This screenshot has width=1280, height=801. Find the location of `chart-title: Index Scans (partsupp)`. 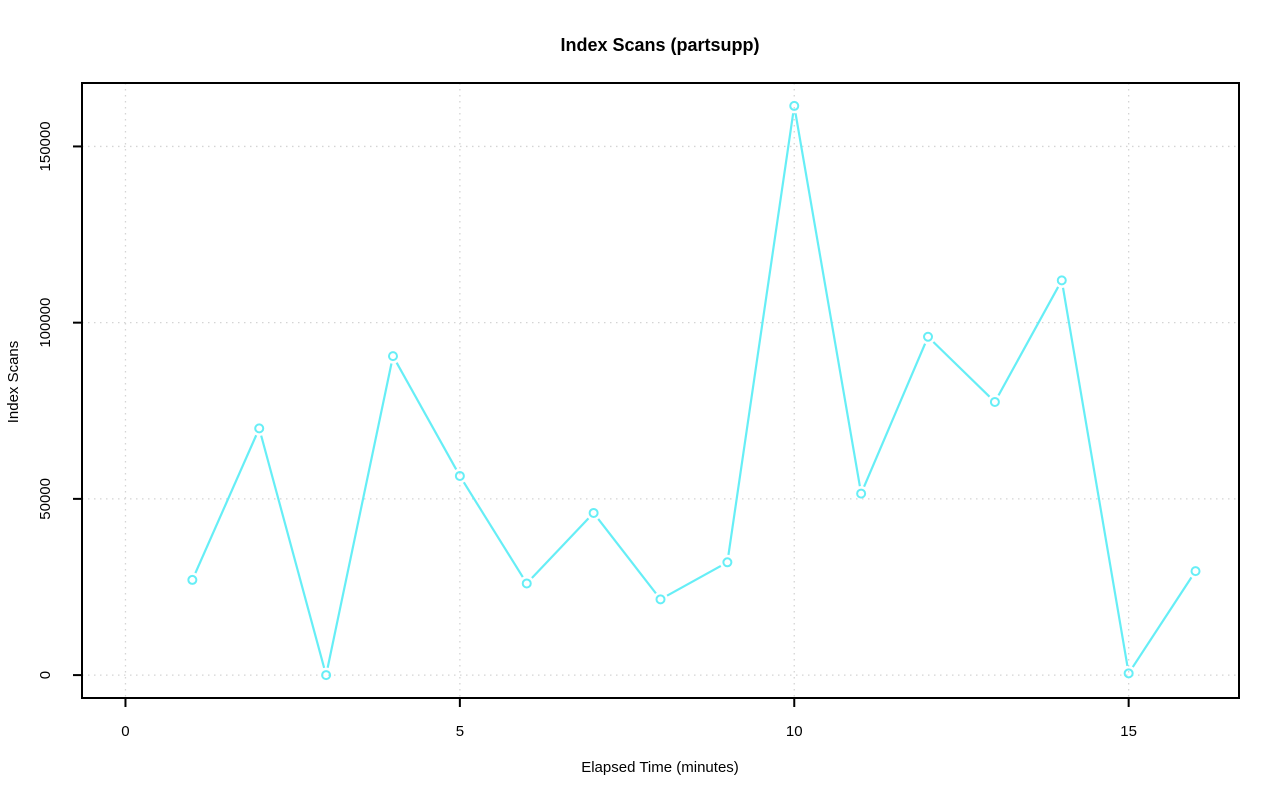

chart-title: Index Scans (partsupp) is located at coordinates (659, 45).